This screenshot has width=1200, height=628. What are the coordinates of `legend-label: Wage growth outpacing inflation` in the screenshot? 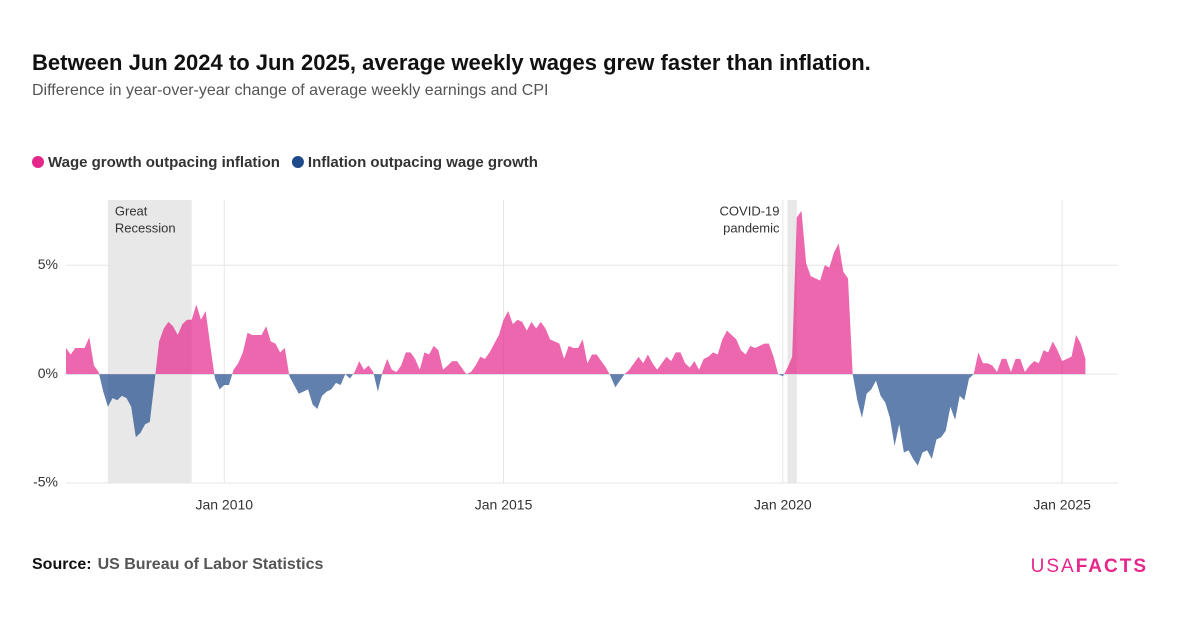 It's located at (164, 162).